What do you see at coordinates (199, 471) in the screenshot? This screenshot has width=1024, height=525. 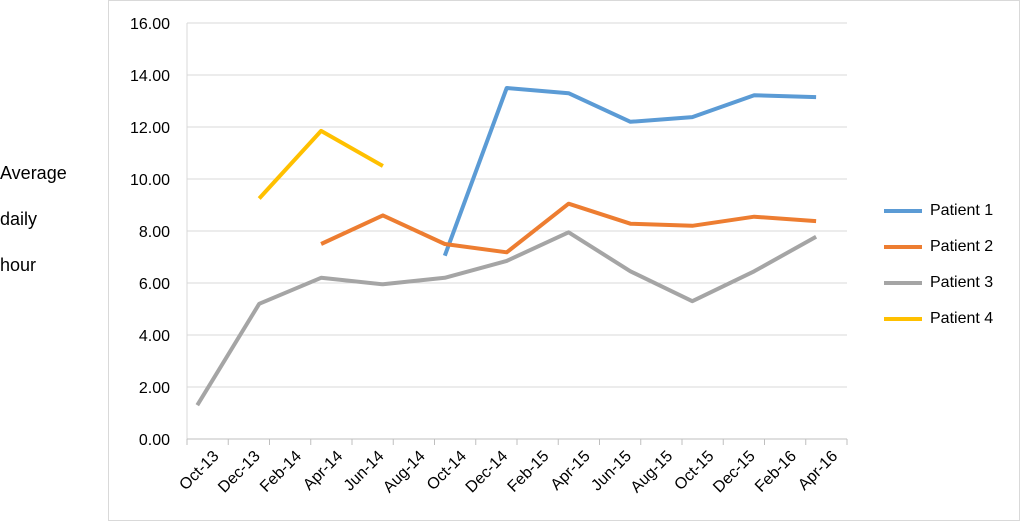 I see `x-tick-label: Oct-13` at bounding box center [199, 471].